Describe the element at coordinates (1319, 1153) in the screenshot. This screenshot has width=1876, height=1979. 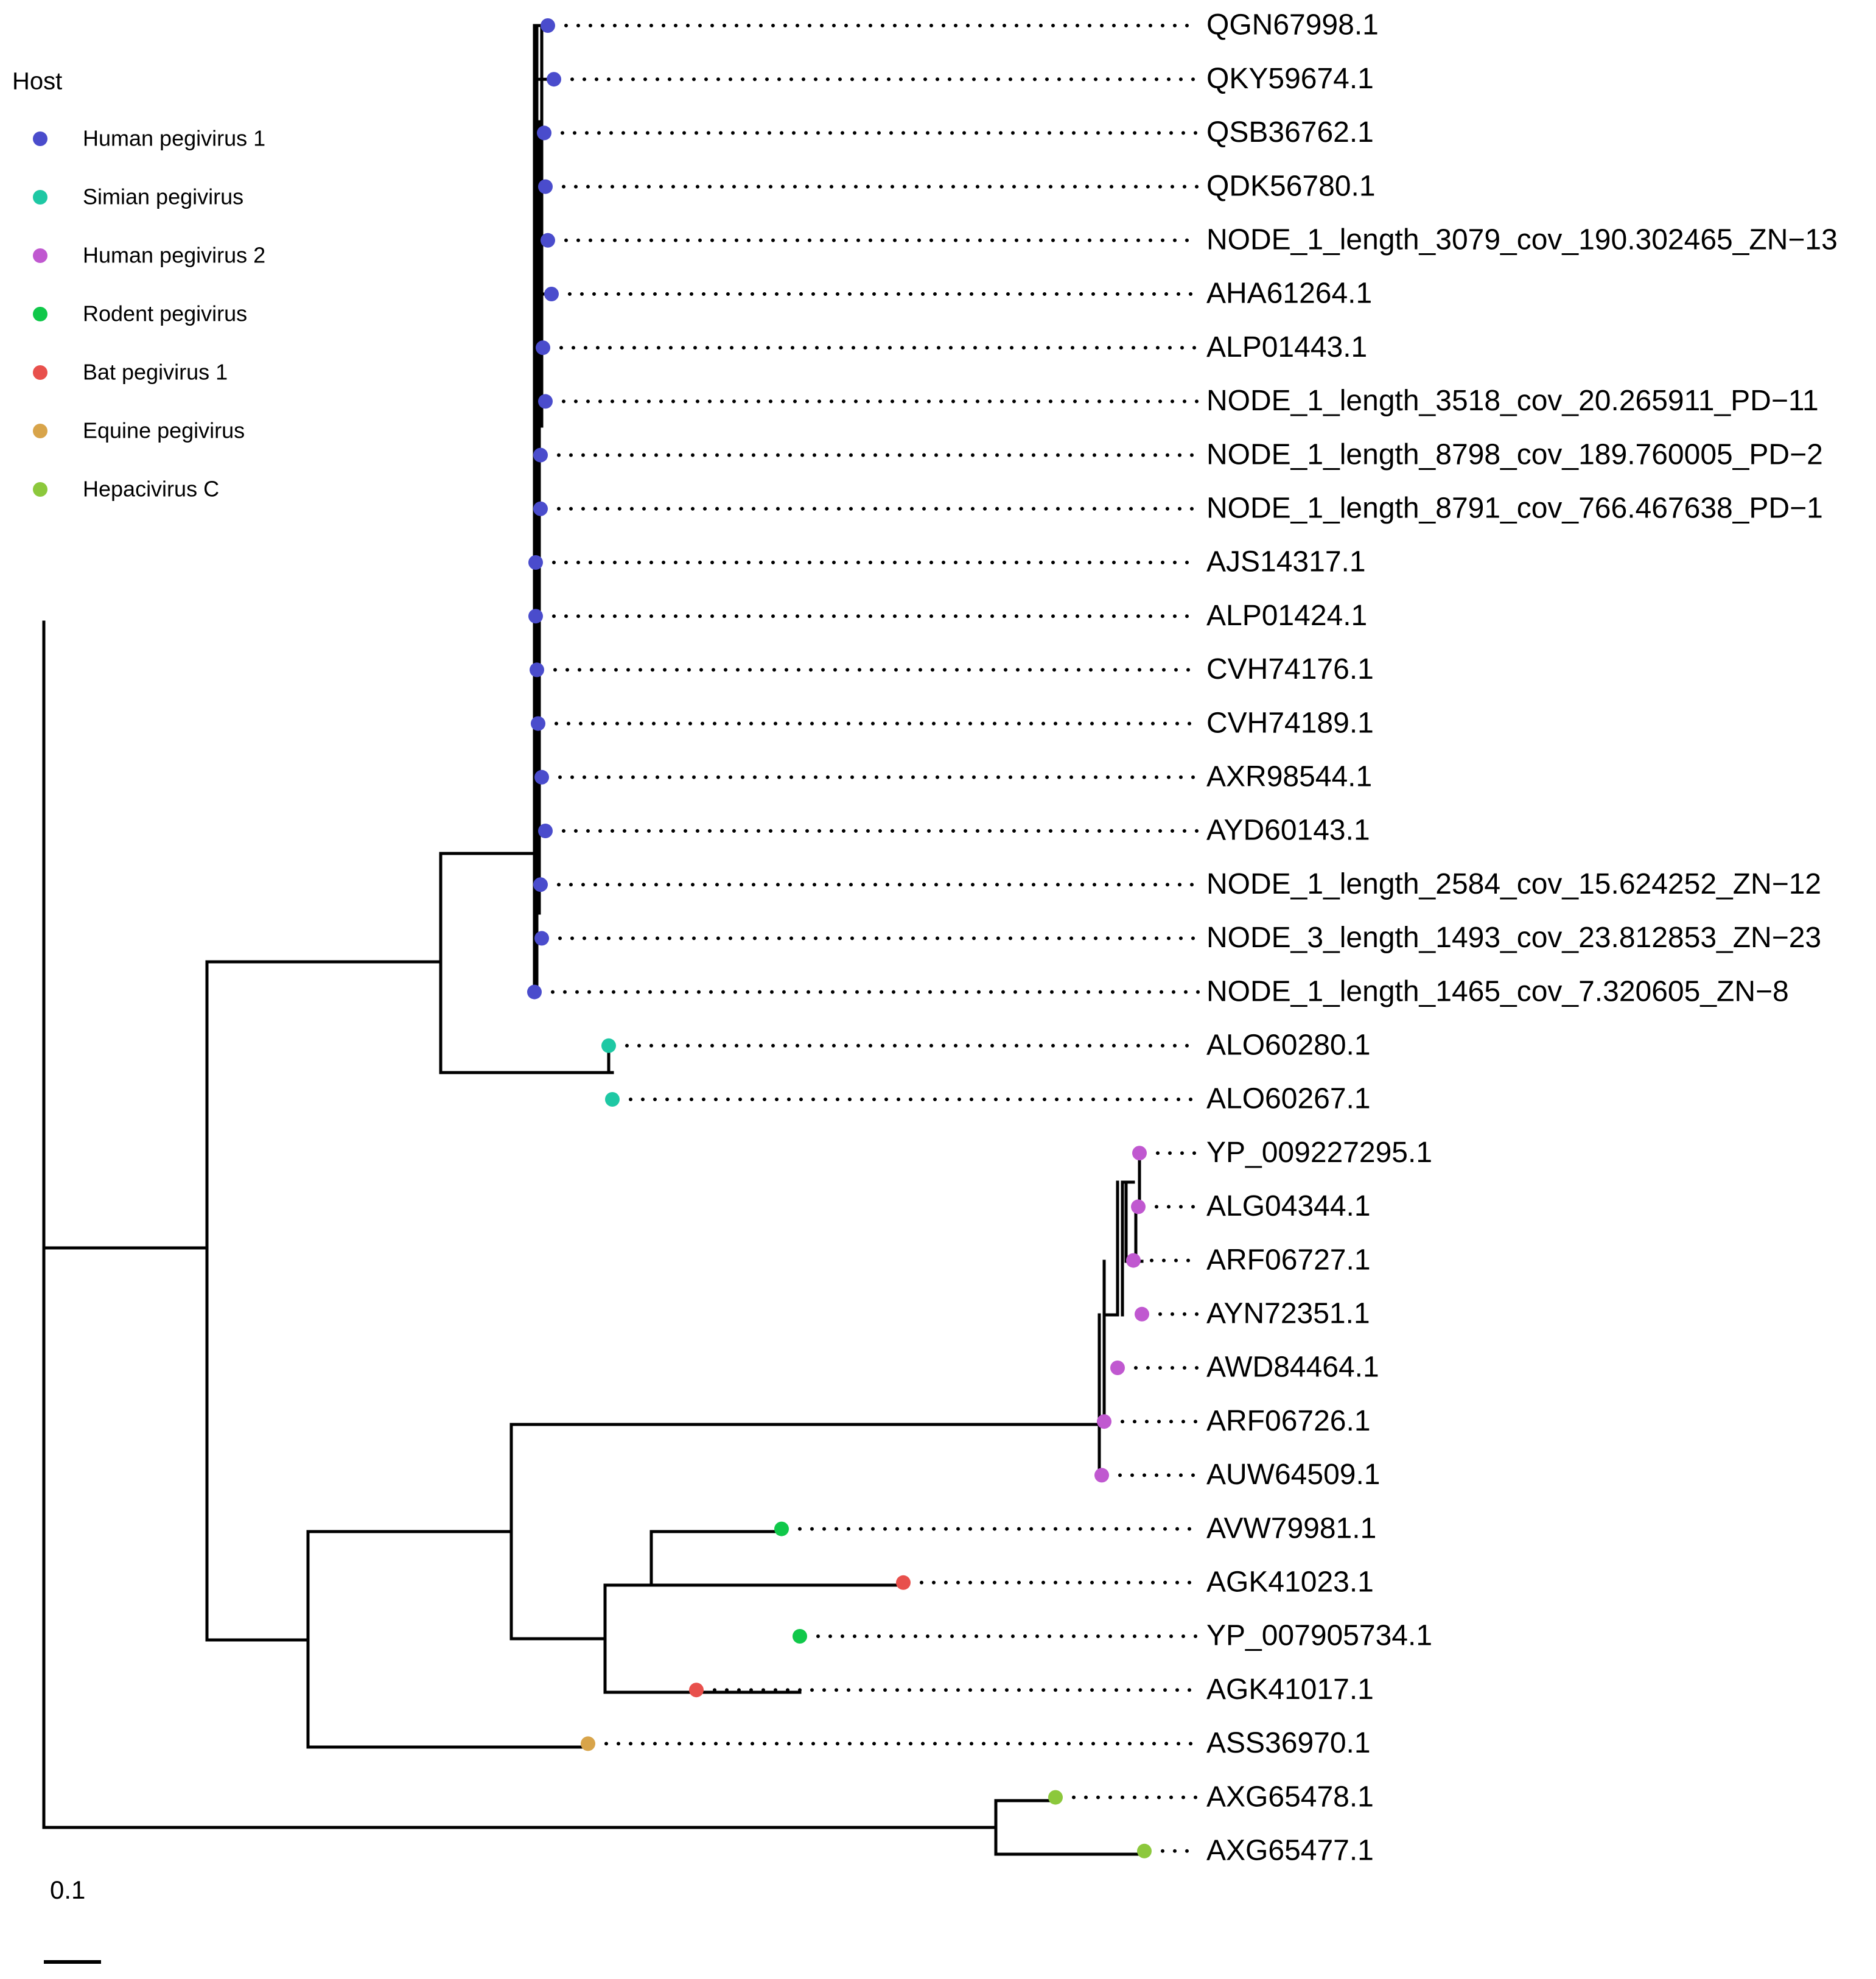
I see `tip-label: YP_009227295.1` at that location.